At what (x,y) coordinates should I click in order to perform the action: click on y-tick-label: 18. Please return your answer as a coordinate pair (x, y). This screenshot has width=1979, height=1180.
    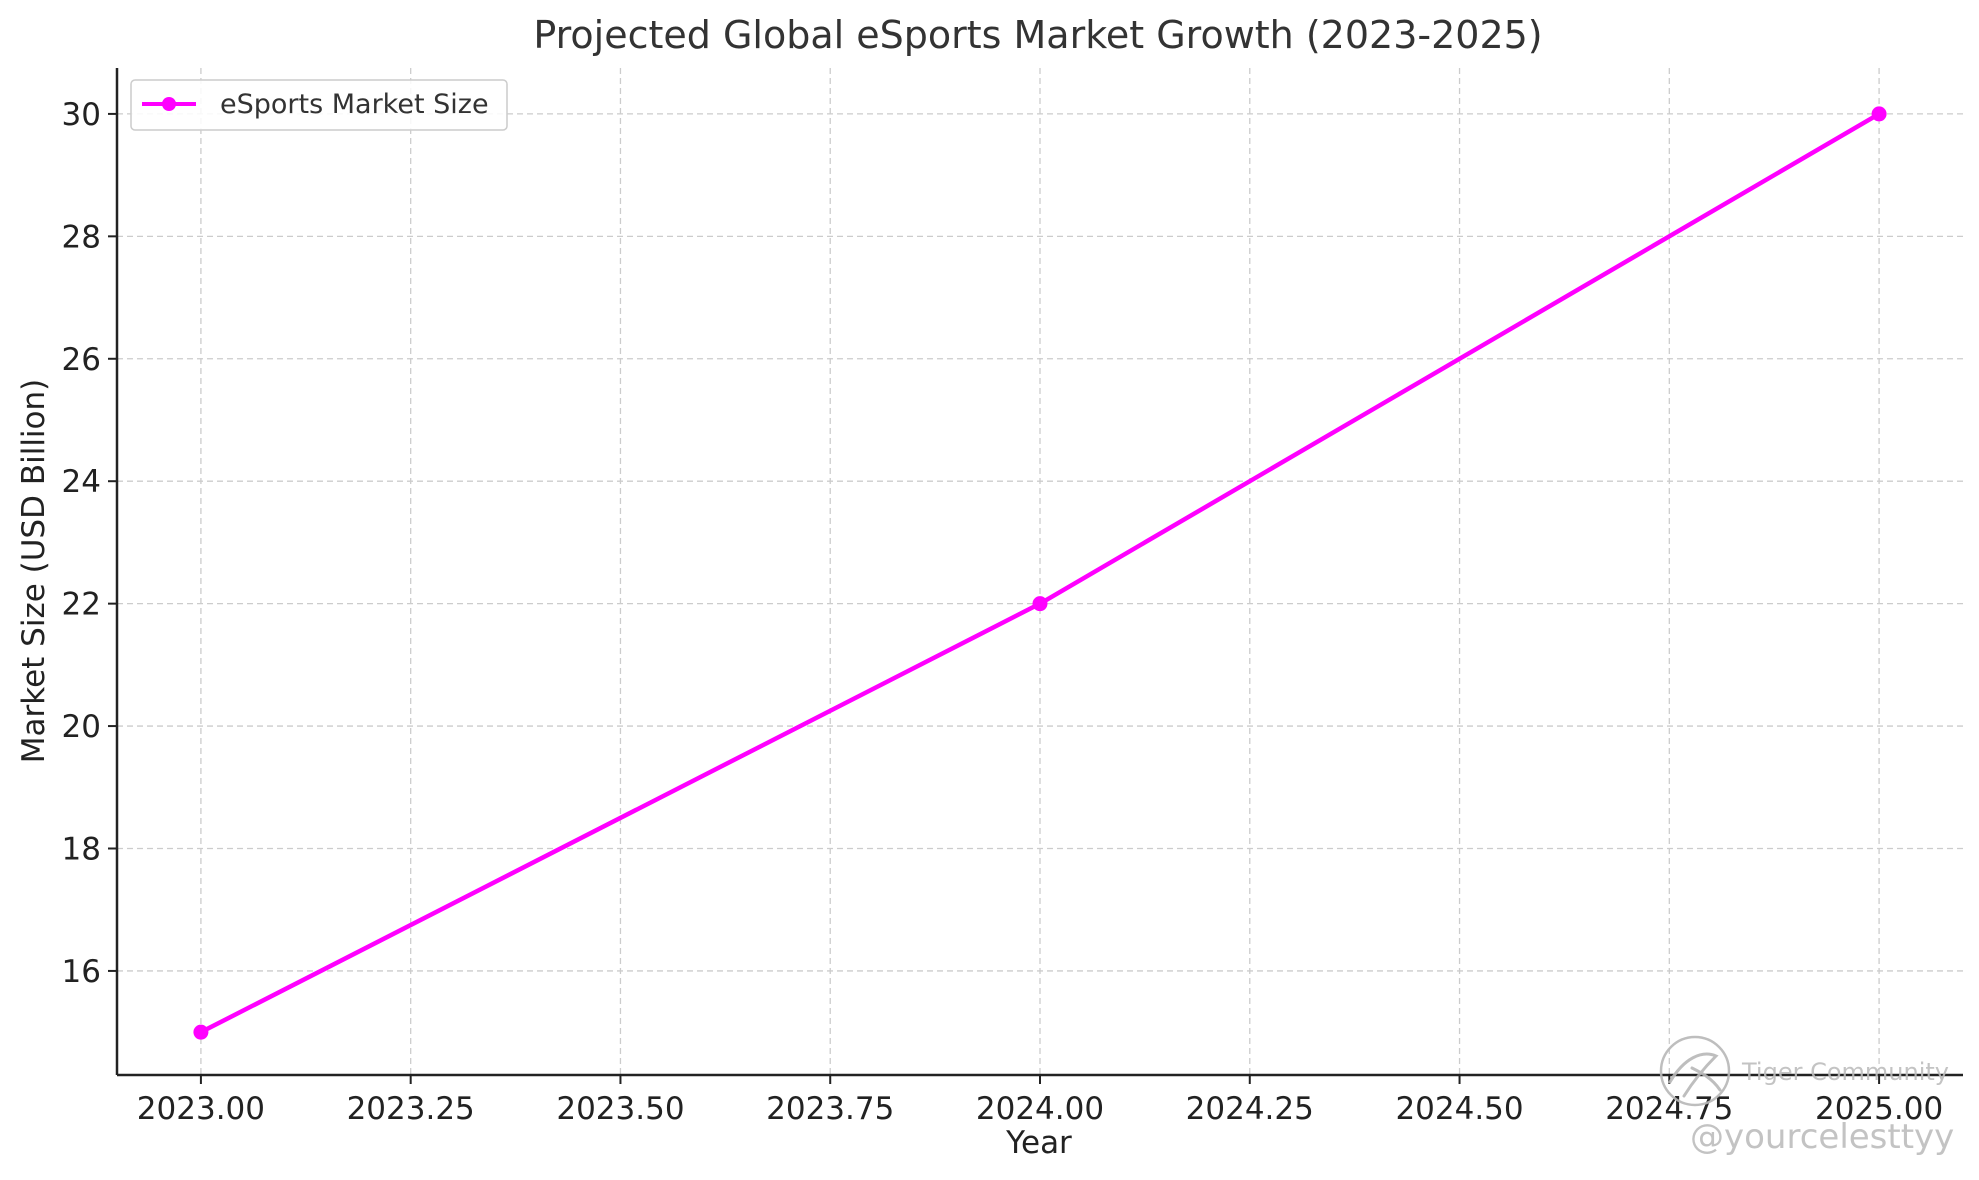
    Looking at the image, I should click on (81, 850).